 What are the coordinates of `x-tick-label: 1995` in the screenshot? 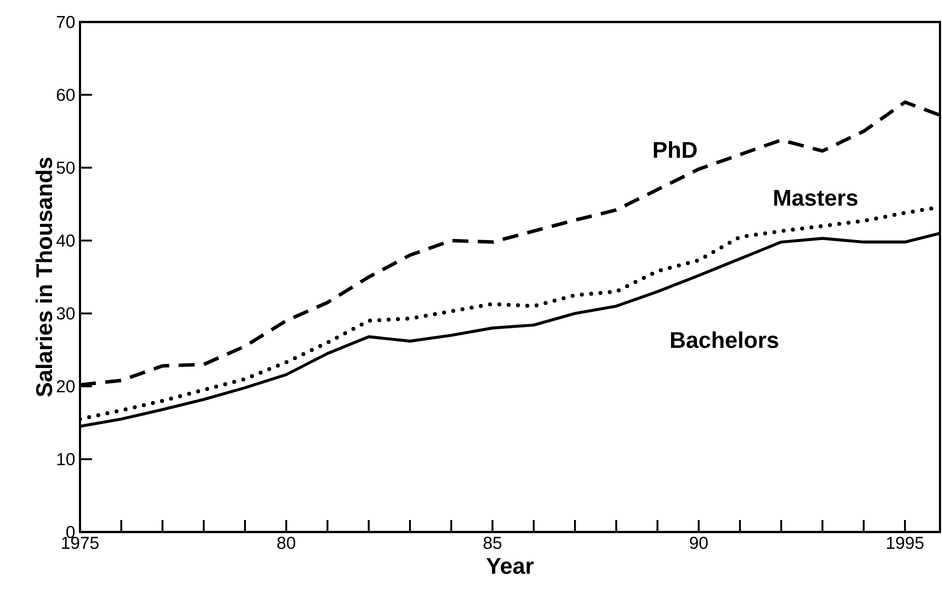 It's located at (905, 542).